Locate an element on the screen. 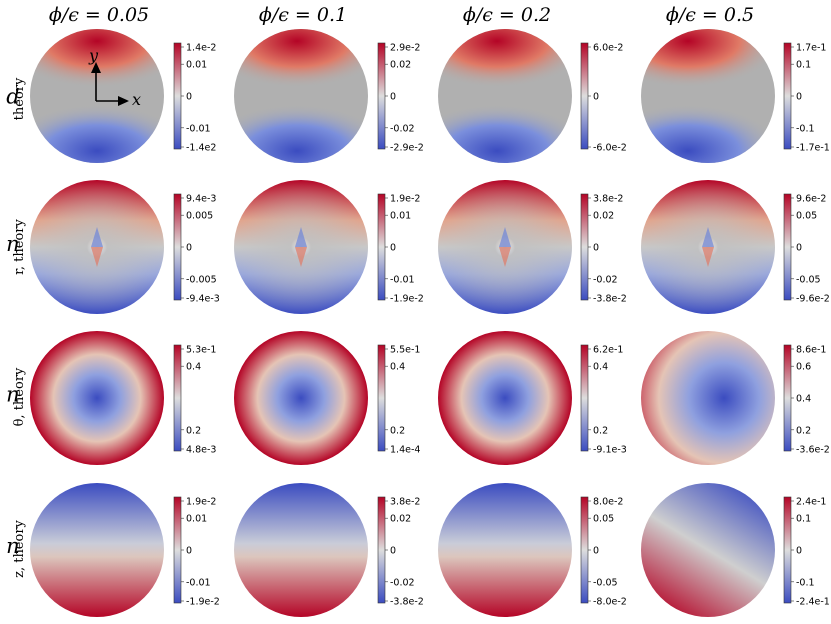 Image resolution: width=831 pixels, height=624 pixels. colorbar-ur-1: 9.4e-3 0.005 0 -0.005 -9.4e-3 is located at coordinates (196, 249).